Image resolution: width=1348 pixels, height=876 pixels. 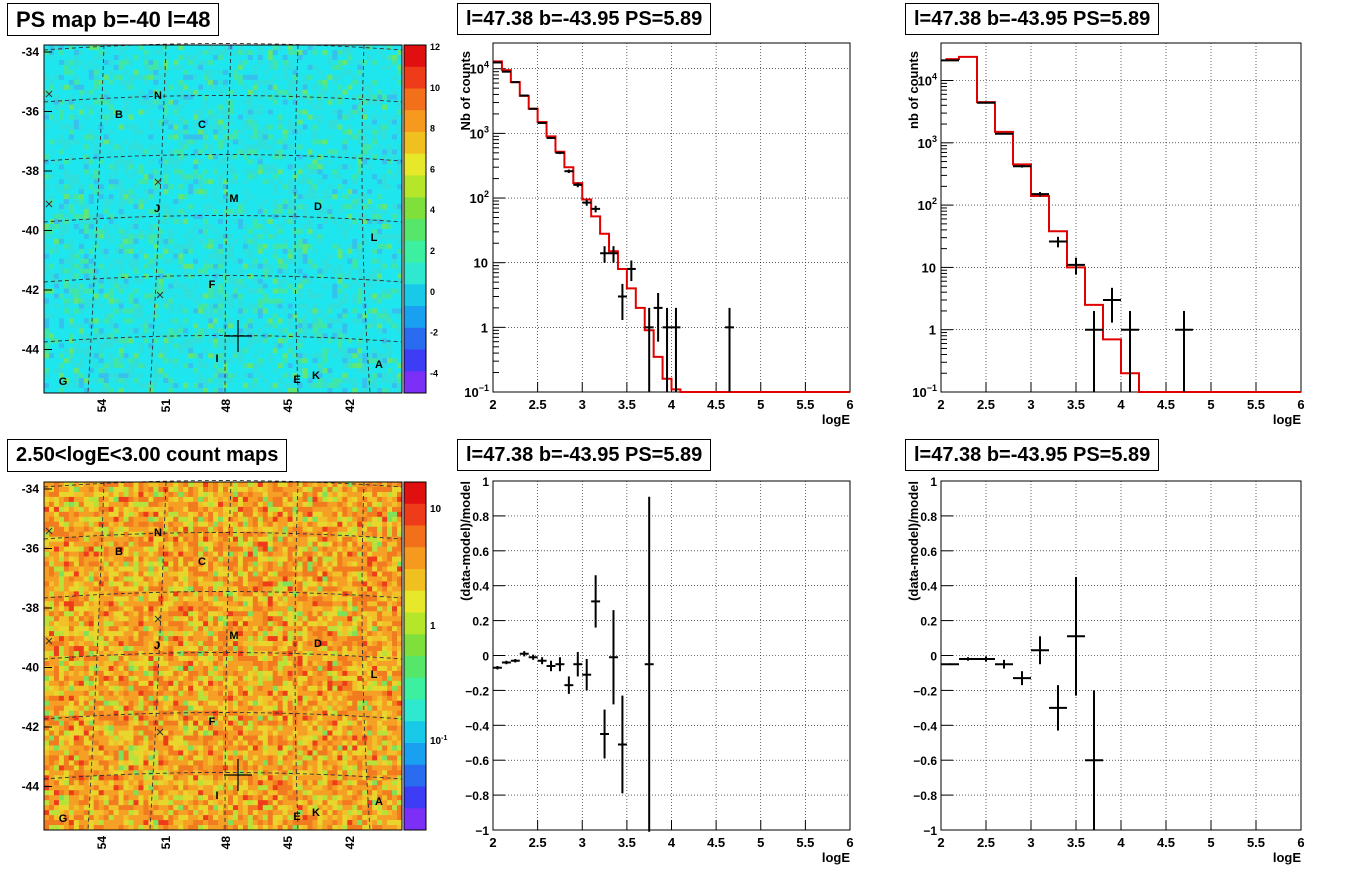 I want to click on ps_map-marker-cross, so click(x=160, y=295).